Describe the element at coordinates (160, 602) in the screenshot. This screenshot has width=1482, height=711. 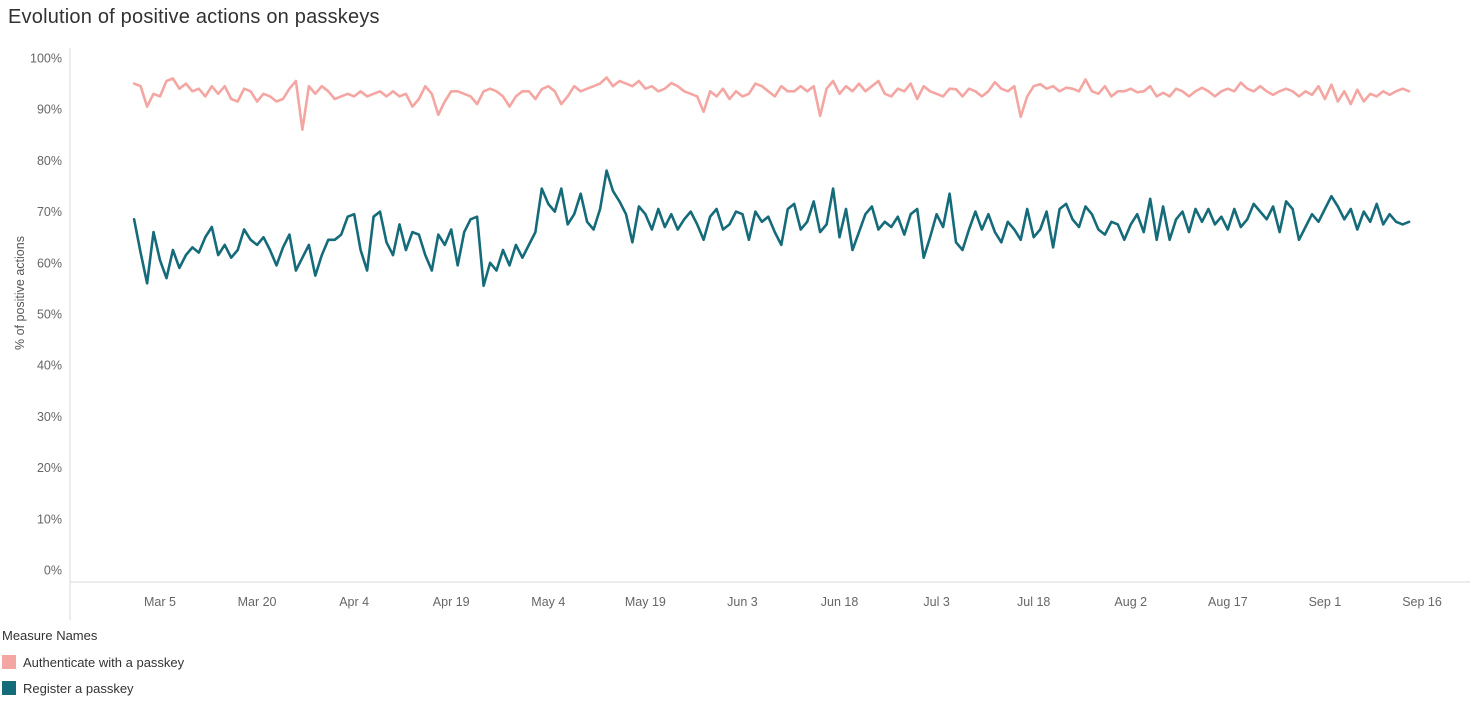
I see `x-tick-label: Mar 5` at that location.